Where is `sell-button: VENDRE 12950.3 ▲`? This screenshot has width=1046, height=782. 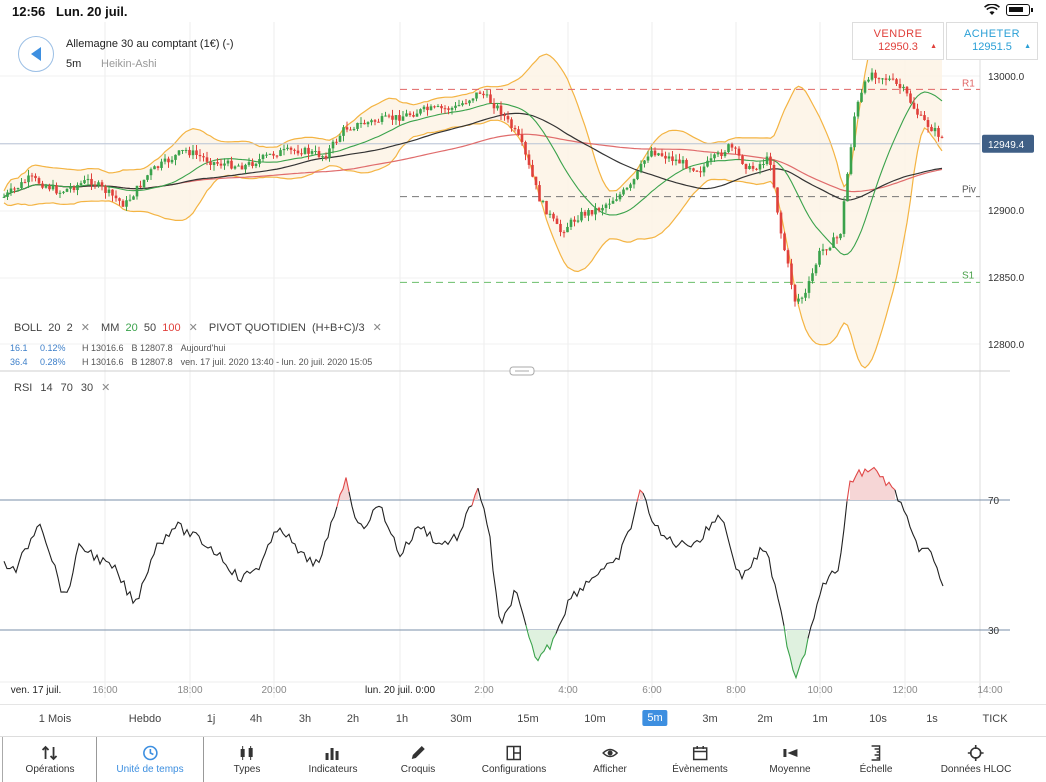 sell-button: VENDRE 12950.3 ▲ is located at coordinates (898, 41).